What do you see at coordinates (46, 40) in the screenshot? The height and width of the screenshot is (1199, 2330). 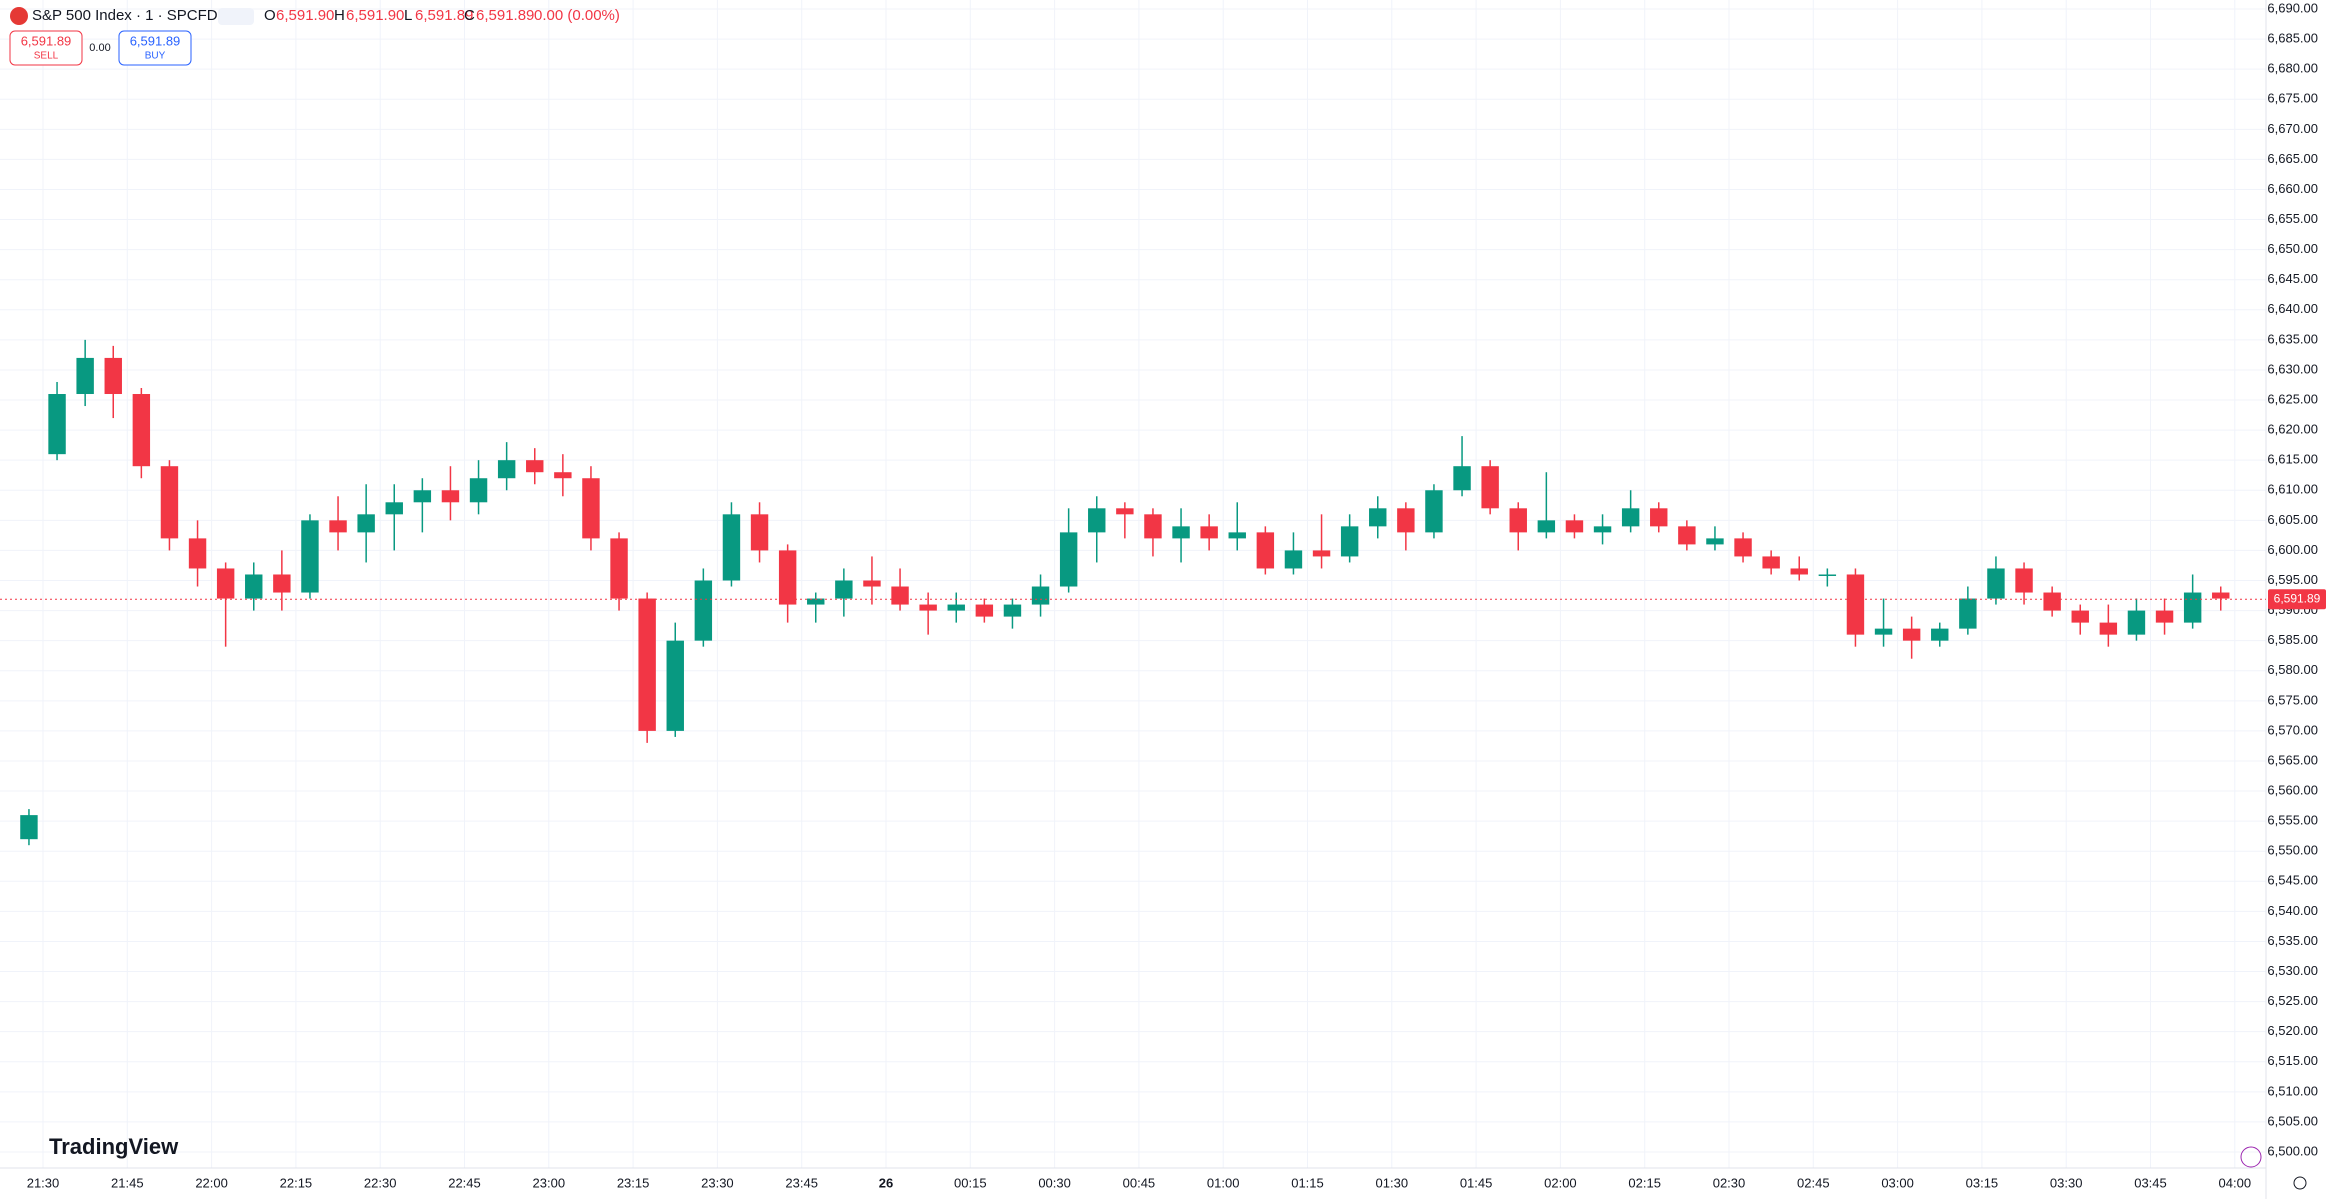 I see `sell-price: 6,591.89` at bounding box center [46, 40].